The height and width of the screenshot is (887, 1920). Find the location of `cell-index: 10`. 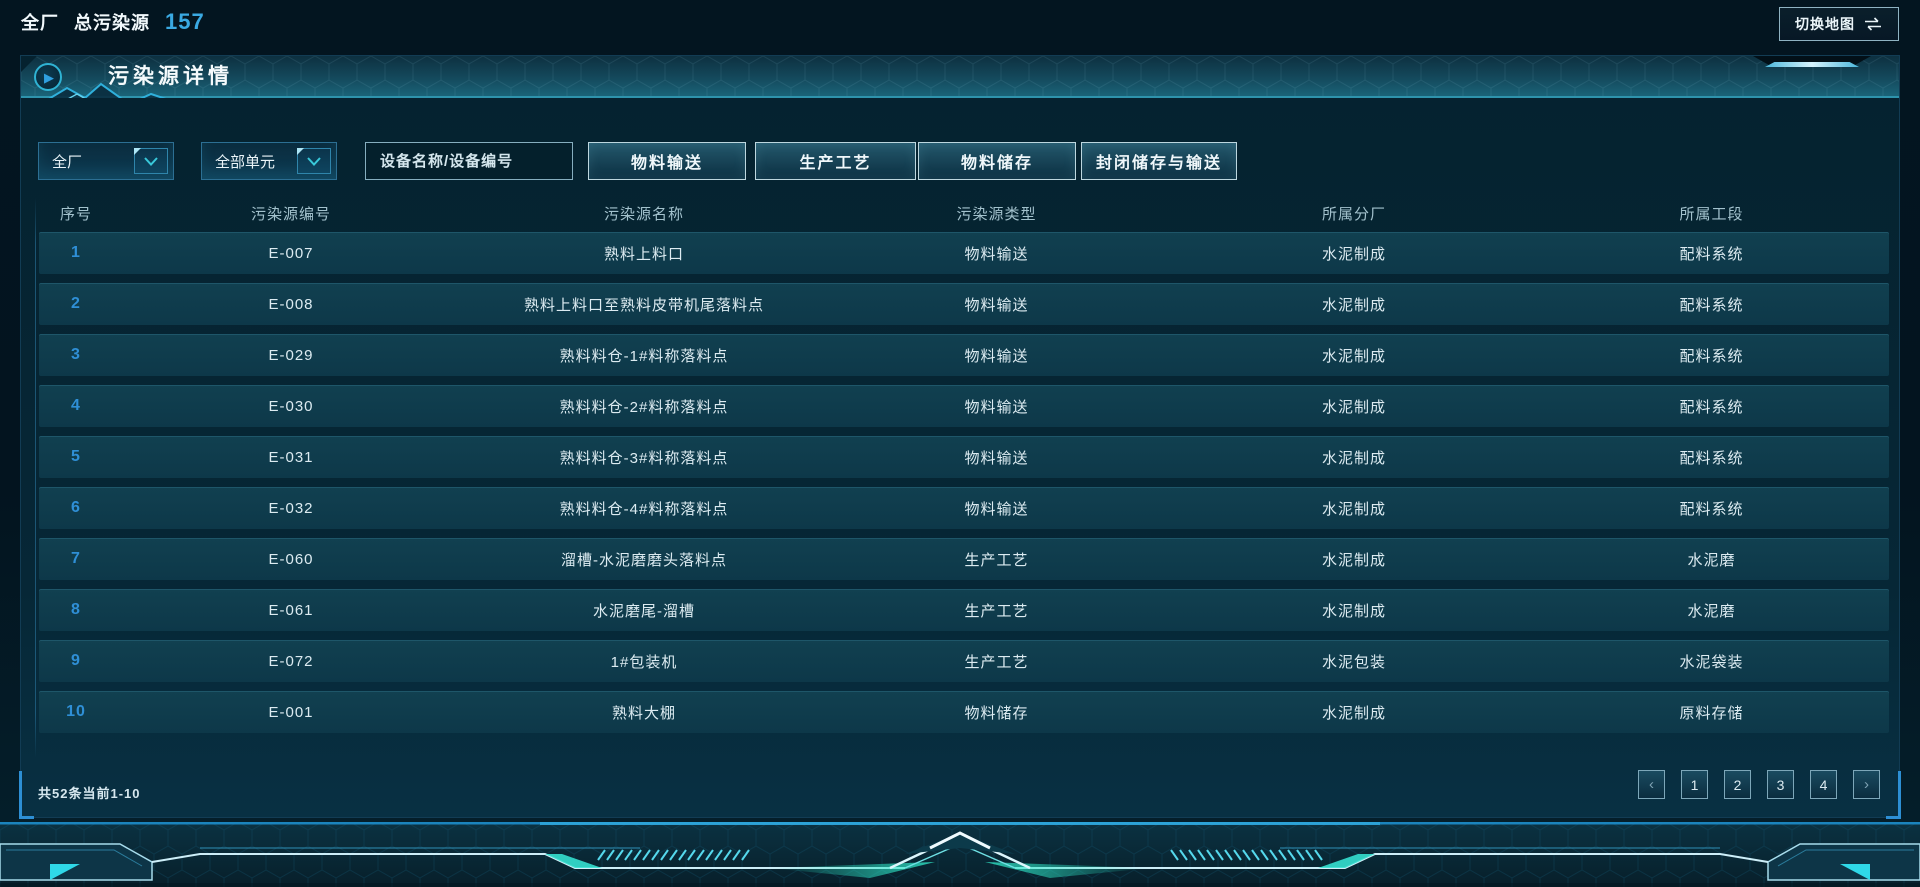

cell-index: 10 is located at coordinates (76, 711).